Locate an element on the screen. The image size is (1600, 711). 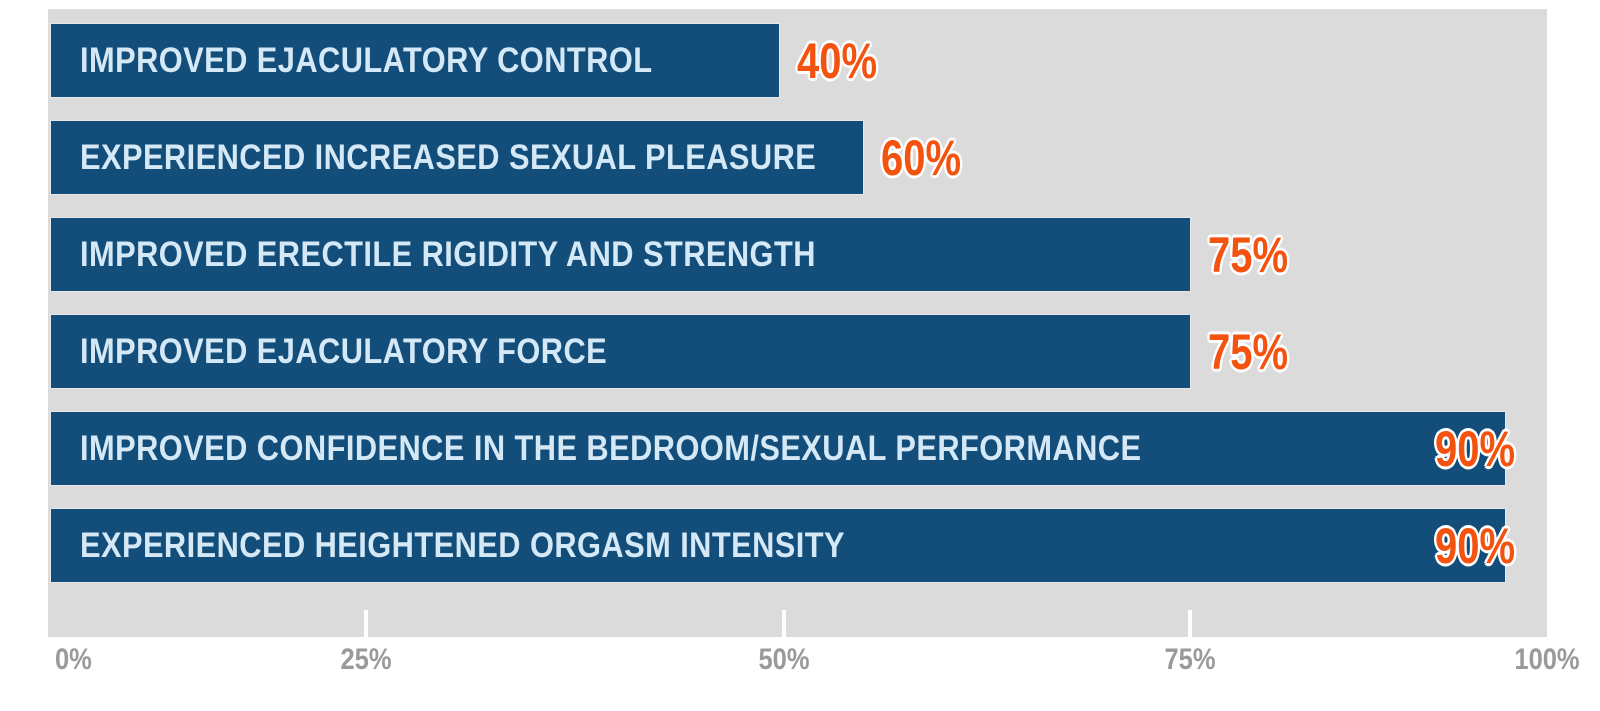
bar-label: IMPROVED ERECTILE RIGIDITY AND STRENGTH is located at coordinates (448, 254).